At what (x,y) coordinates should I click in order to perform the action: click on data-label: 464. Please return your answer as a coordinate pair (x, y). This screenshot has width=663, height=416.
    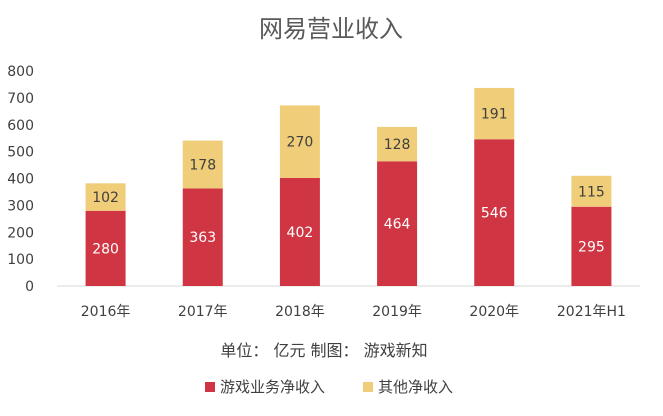
    Looking at the image, I should click on (397, 225).